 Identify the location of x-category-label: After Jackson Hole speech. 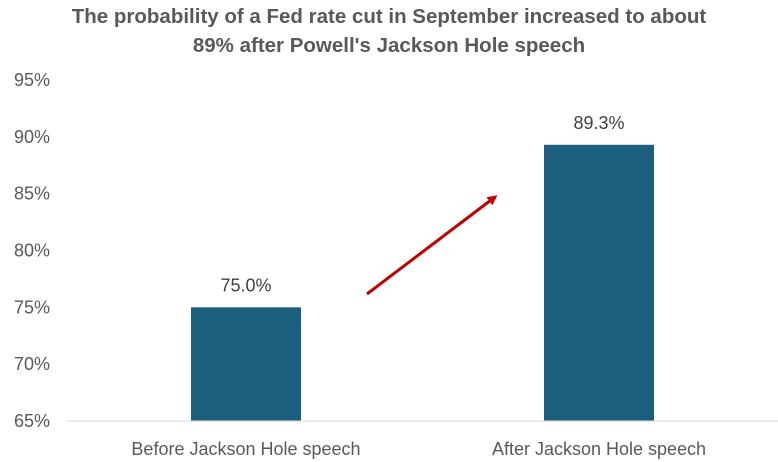
(599, 449).